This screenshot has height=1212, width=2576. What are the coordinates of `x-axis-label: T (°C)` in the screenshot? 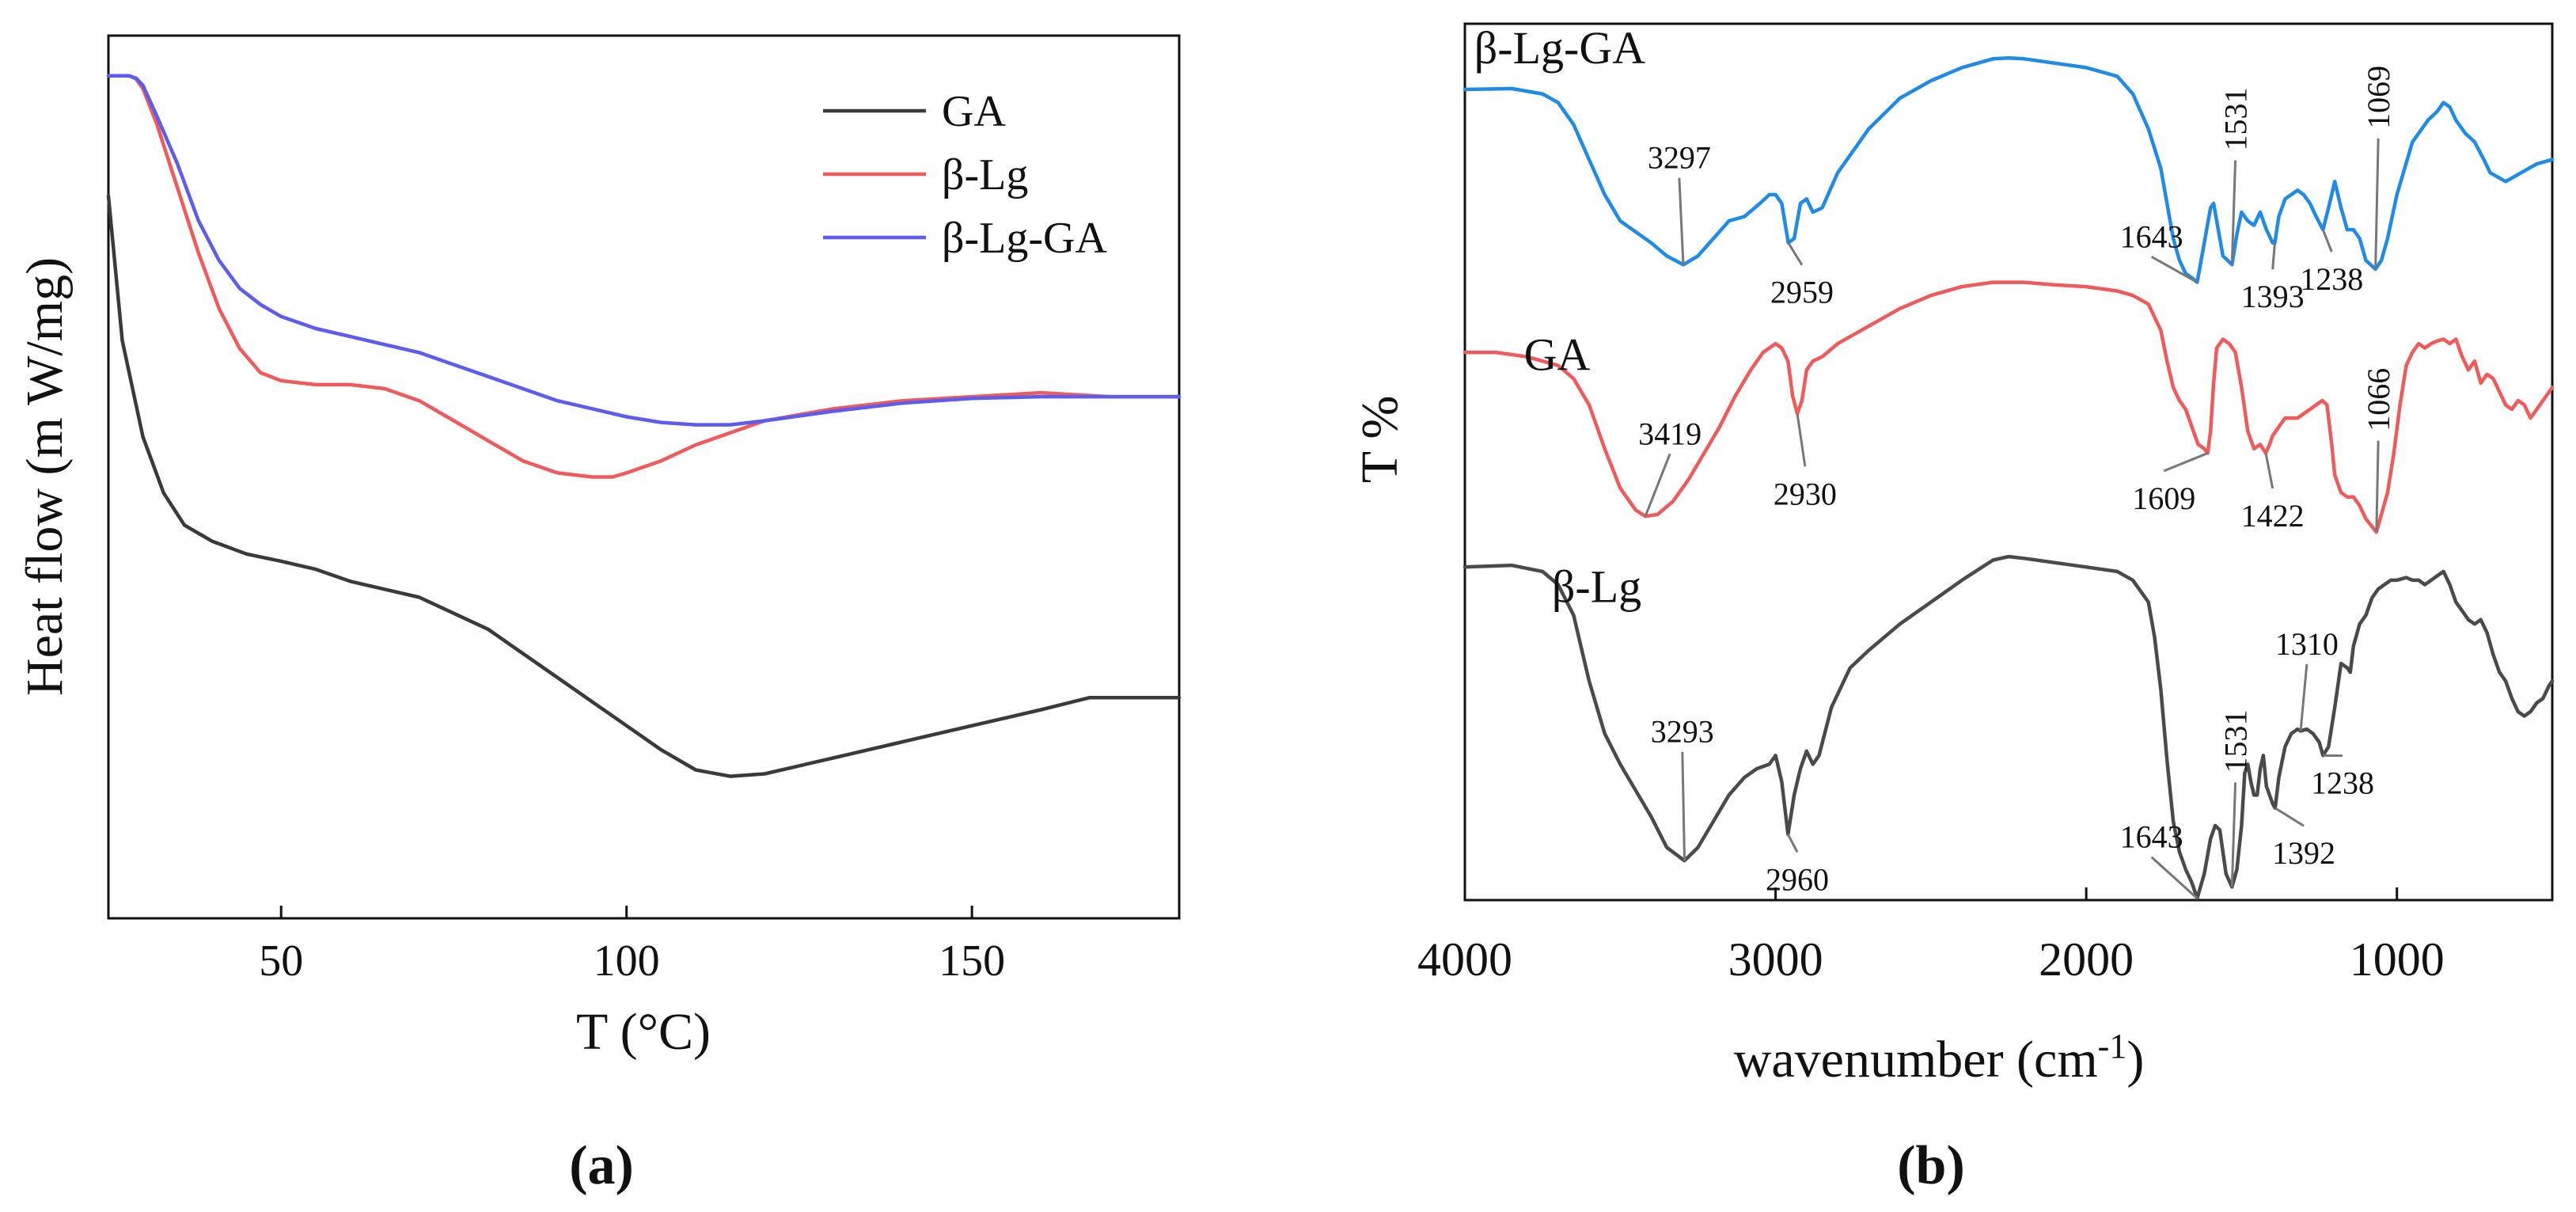 It's located at (643, 1032).